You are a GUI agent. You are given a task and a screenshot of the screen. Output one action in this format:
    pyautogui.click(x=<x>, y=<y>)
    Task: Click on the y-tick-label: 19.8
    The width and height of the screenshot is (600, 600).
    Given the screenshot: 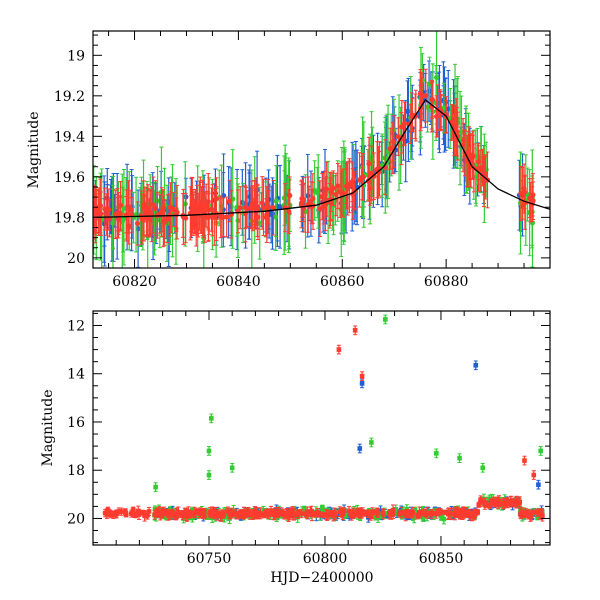 What is the action you would take?
    pyautogui.click(x=69, y=218)
    